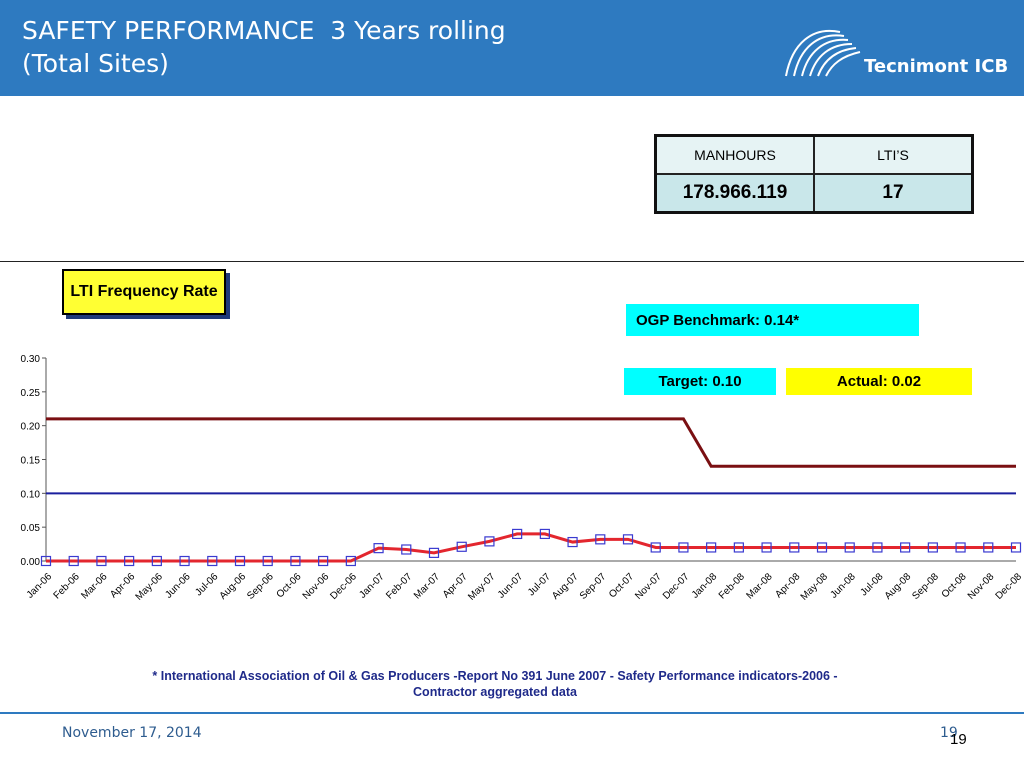 The height and width of the screenshot is (768, 1024). What do you see at coordinates (31, 562) in the screenshot?
I see `y-tick-label: 0.00` at bounding box center [31, 562].